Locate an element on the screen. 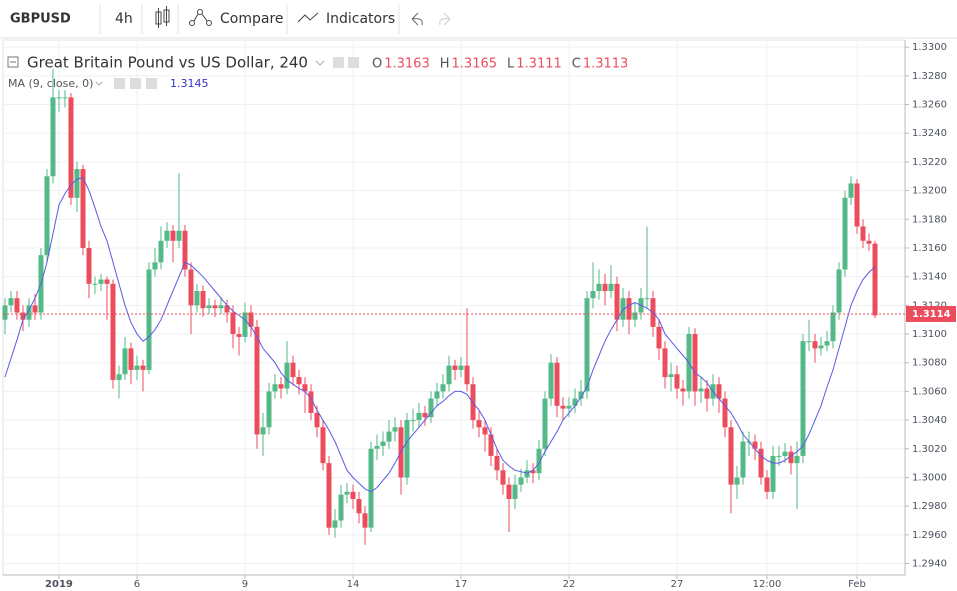 Image resolution: width=957 pixels, height=591 pixels. y-tick-label: 1.2940 is located at coordinates (929, 564).